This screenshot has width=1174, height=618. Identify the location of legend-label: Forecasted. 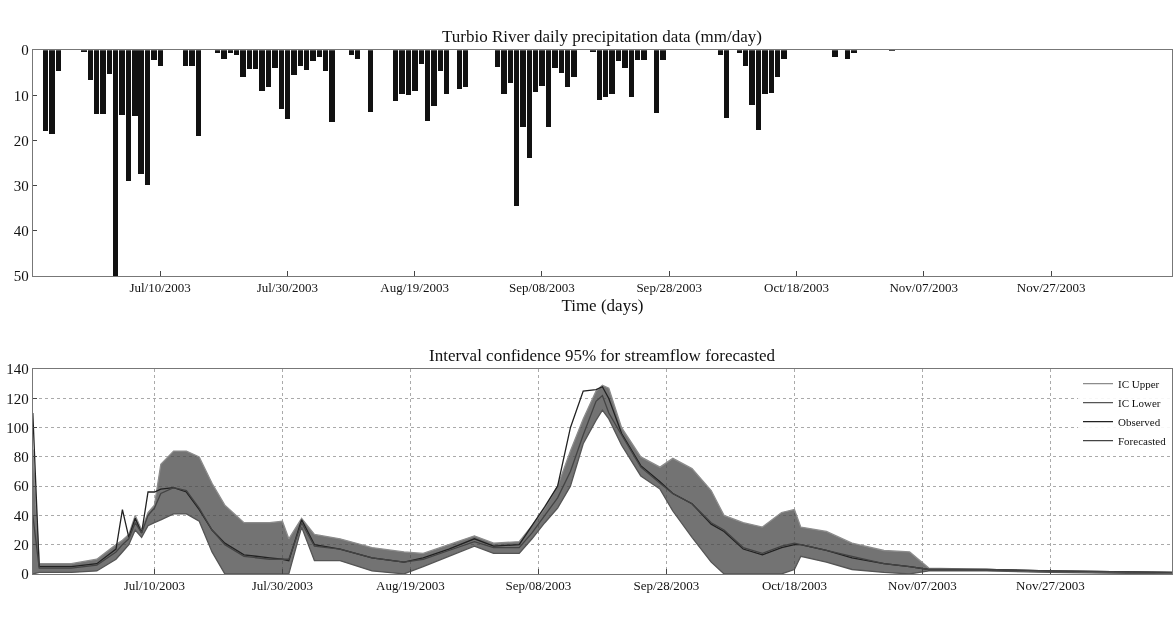
(1142, 440).